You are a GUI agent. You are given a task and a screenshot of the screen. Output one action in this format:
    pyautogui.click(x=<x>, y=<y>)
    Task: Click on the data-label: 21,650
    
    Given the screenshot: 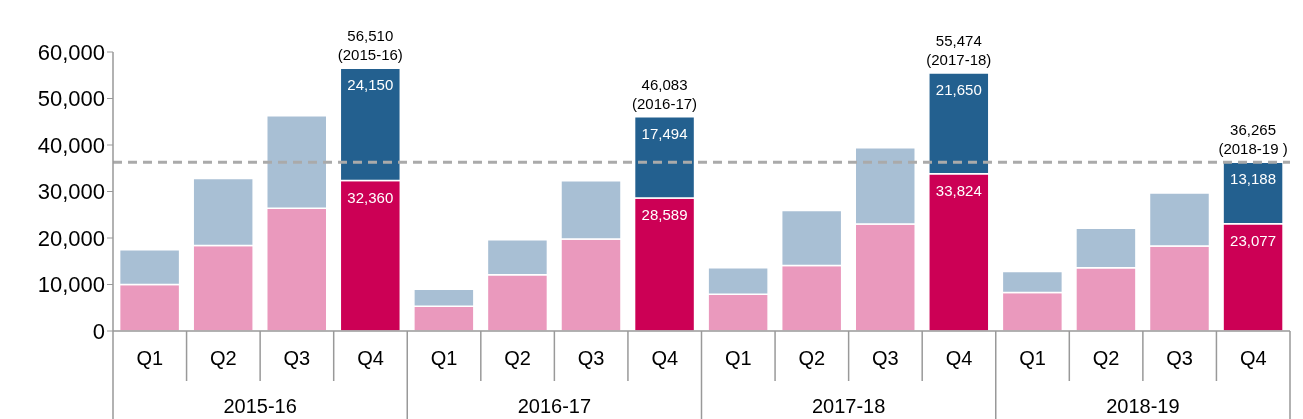 What is the action you would take?
    pyautogui.click(x=958, y=90)
    